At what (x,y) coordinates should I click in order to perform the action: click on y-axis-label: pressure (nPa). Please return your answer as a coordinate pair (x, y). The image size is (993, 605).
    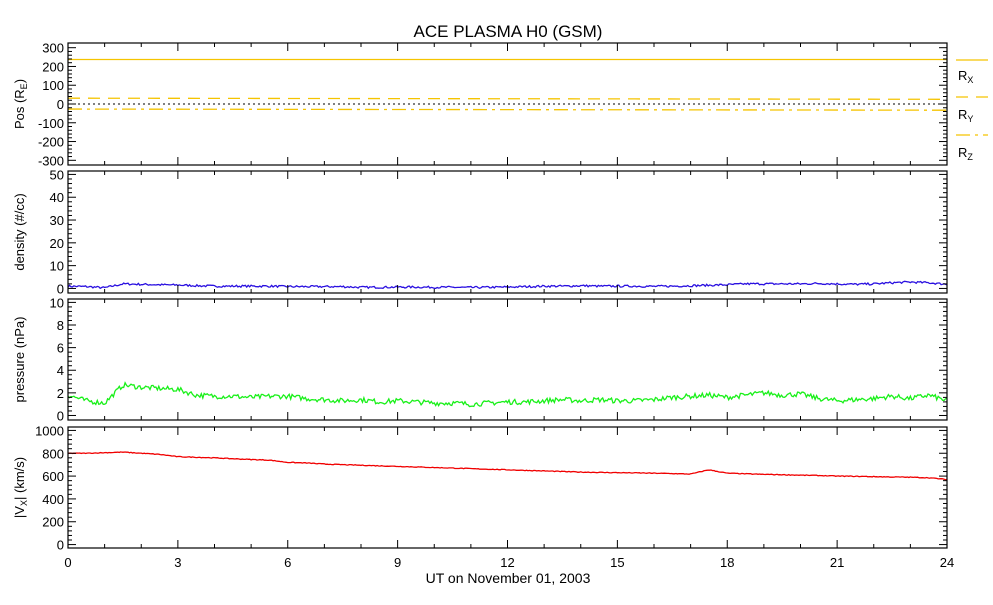
    Looking at the image, I should click on (19, 360).